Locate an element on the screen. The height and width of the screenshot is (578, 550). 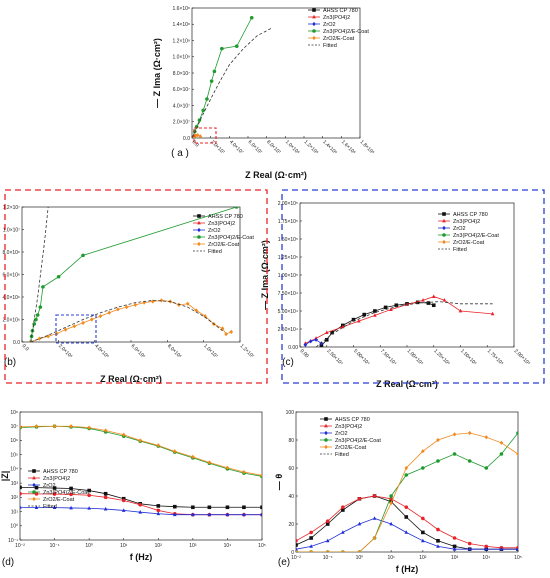
y-tick-label: 1.2×10⁷ is located at coordinates (11, 208).